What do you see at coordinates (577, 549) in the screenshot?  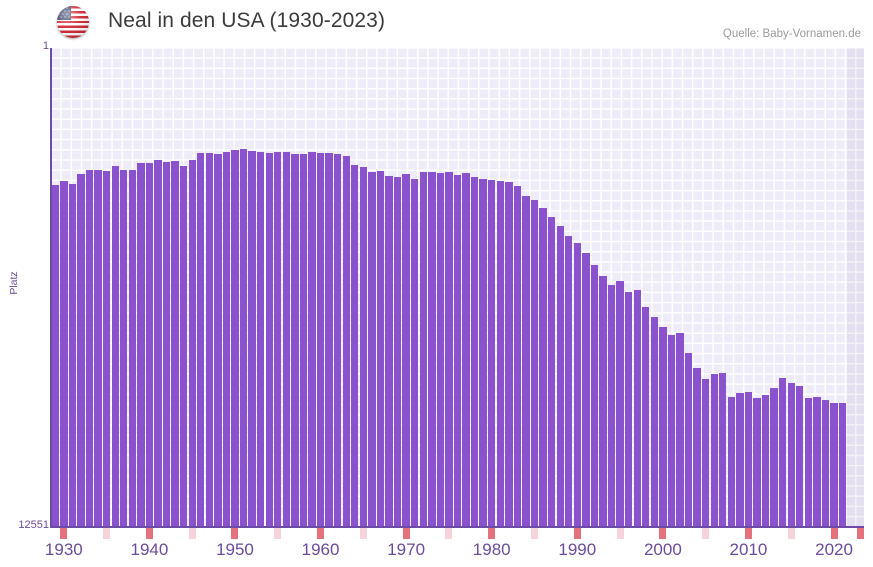 I see `x-tick-label: 1990` at bounding box center [577, 549].